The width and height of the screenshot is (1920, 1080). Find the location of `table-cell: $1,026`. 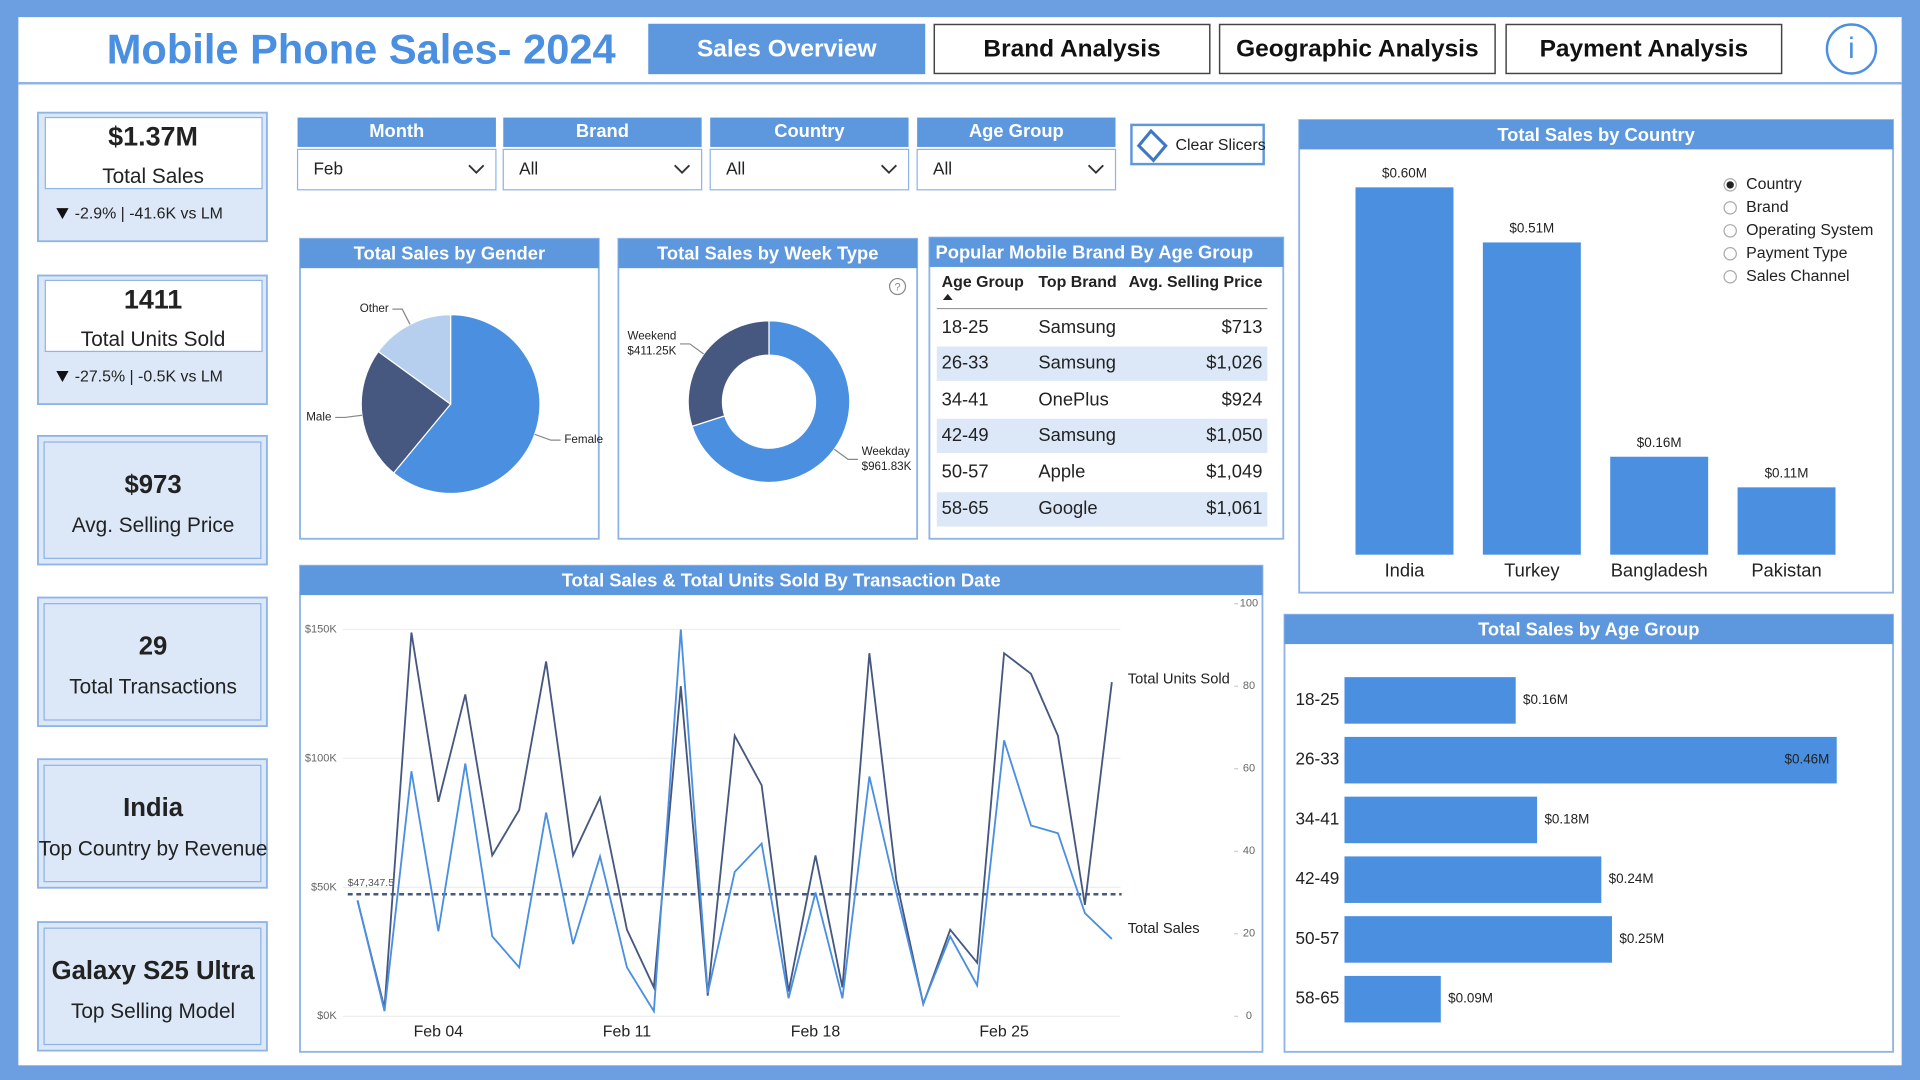

table-cell: $1,026 is located at coordinates (1234, 362).